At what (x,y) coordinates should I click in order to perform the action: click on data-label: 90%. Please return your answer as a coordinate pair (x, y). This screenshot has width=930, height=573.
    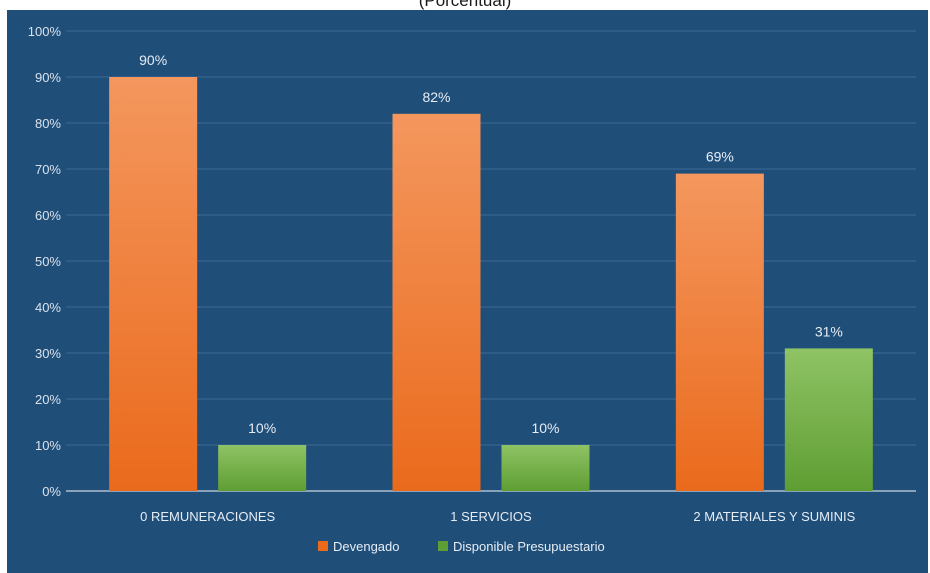
    Looking at the image, I should click on (153, 60).